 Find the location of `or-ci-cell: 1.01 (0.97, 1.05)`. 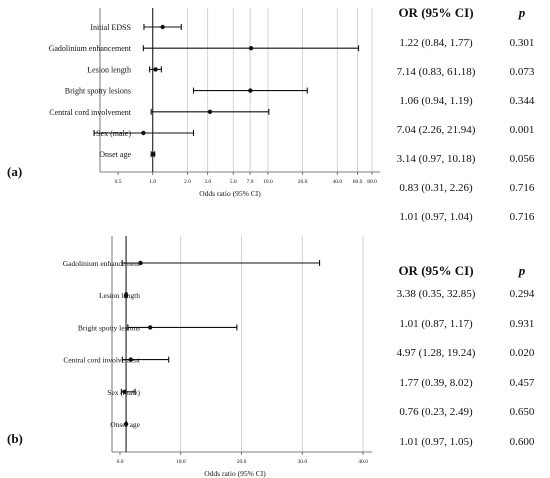

or-ci-cell: 1.01 (0.97, 1.05) is located at coordinates (436, 441).